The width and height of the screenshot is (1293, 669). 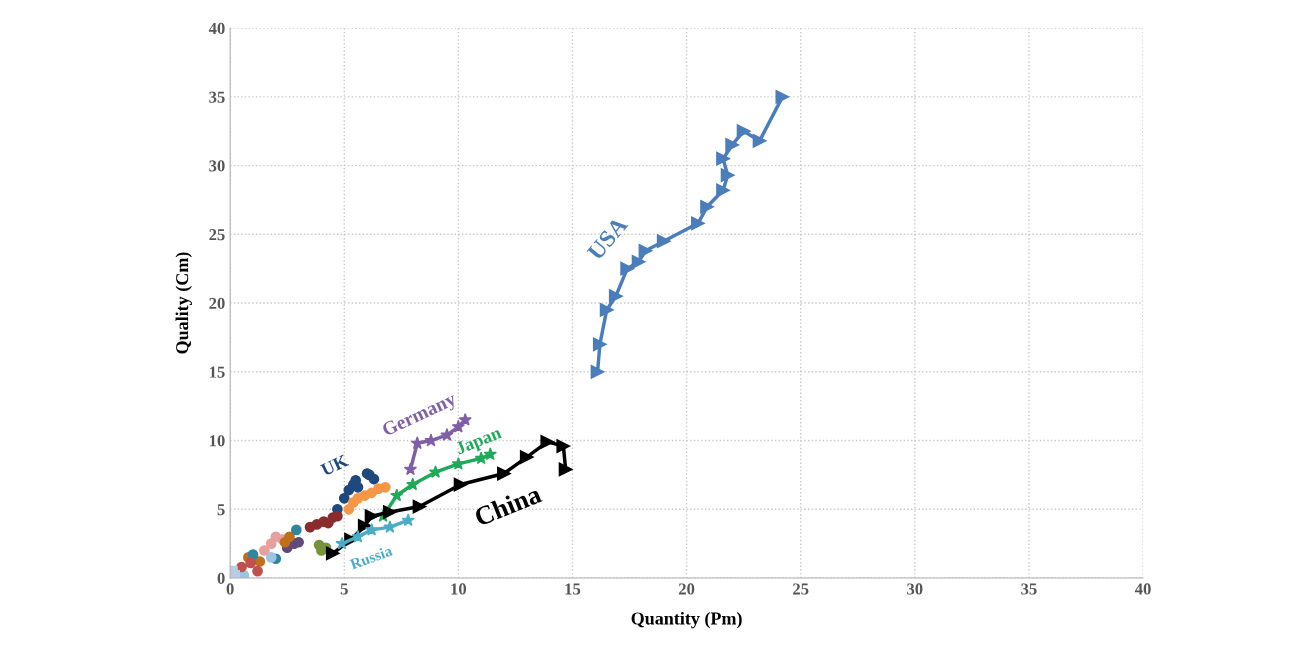 I want to click on x-tick-label: 35, so click(x=1029, y=589).